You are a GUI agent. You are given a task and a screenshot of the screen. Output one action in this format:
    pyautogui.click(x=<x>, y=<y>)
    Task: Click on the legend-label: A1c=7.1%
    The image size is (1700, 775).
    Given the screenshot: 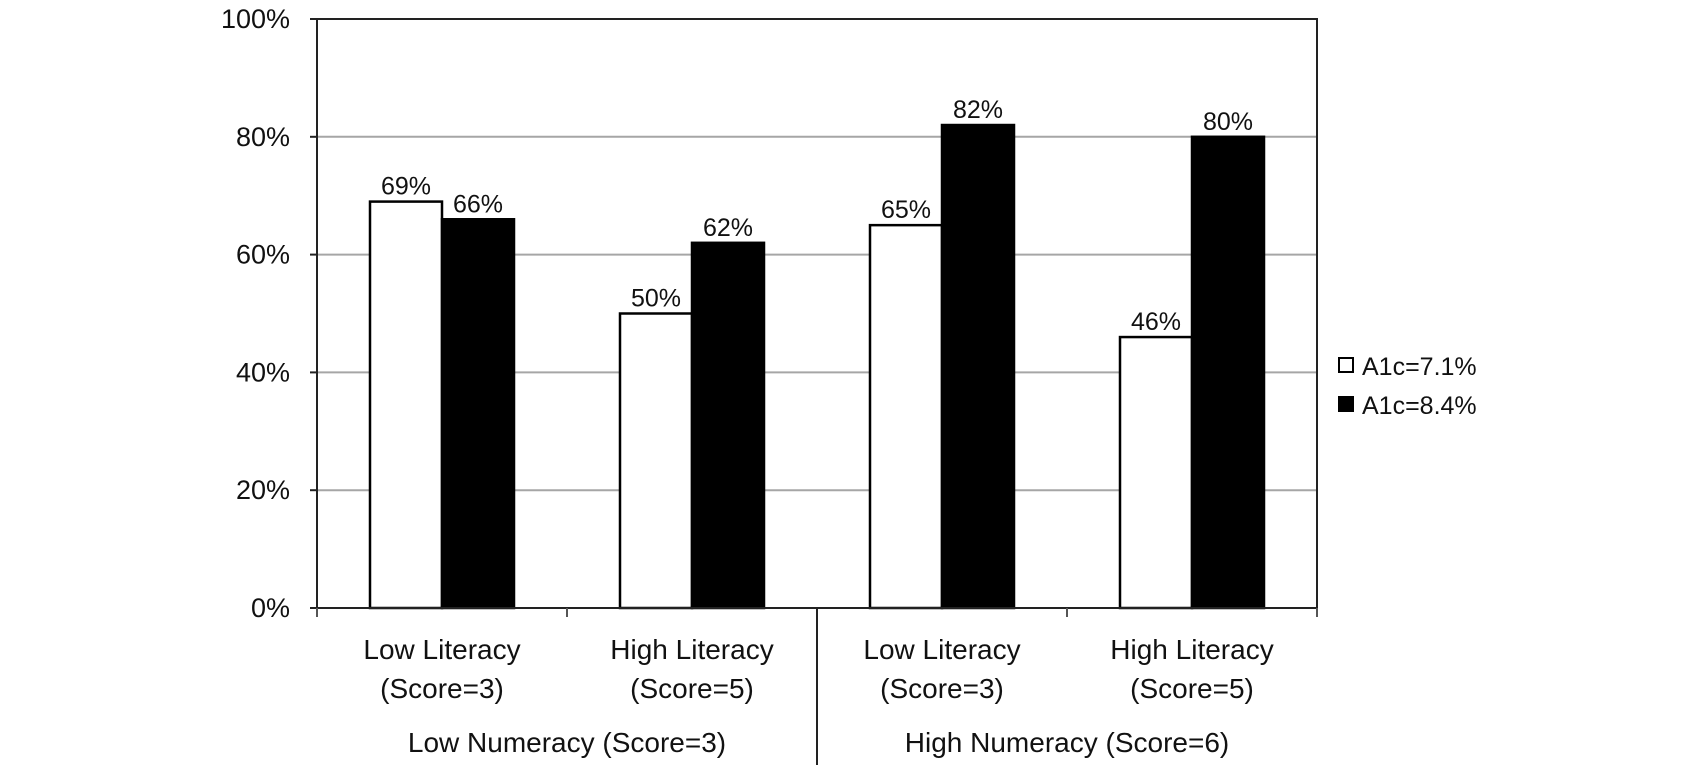 What is the action you would take?
    pyautogui.click(x=1419, y=367)
    